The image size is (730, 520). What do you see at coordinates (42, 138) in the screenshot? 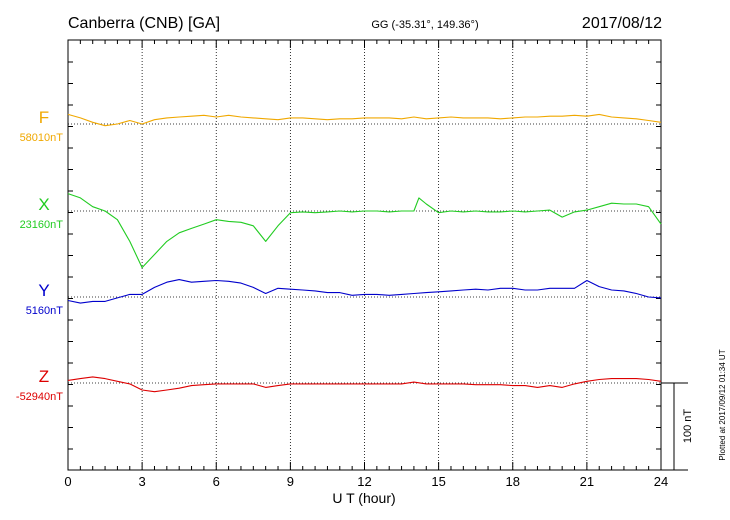
I see `series-baseline-f: 58010nT` at bounding box center [42, 138].